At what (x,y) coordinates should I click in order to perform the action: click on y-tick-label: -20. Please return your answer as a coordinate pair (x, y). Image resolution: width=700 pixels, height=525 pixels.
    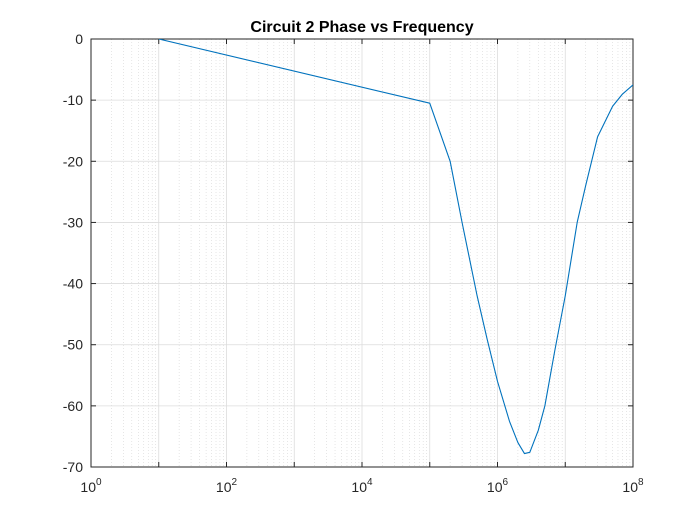
    Looking at the image, I should click on (73, 161).